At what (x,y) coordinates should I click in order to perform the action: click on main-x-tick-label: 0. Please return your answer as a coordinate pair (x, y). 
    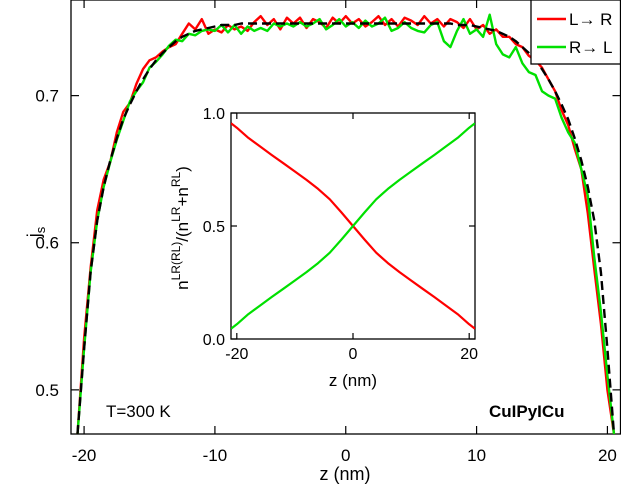
    Looking at the image, I should click on (345, 455).